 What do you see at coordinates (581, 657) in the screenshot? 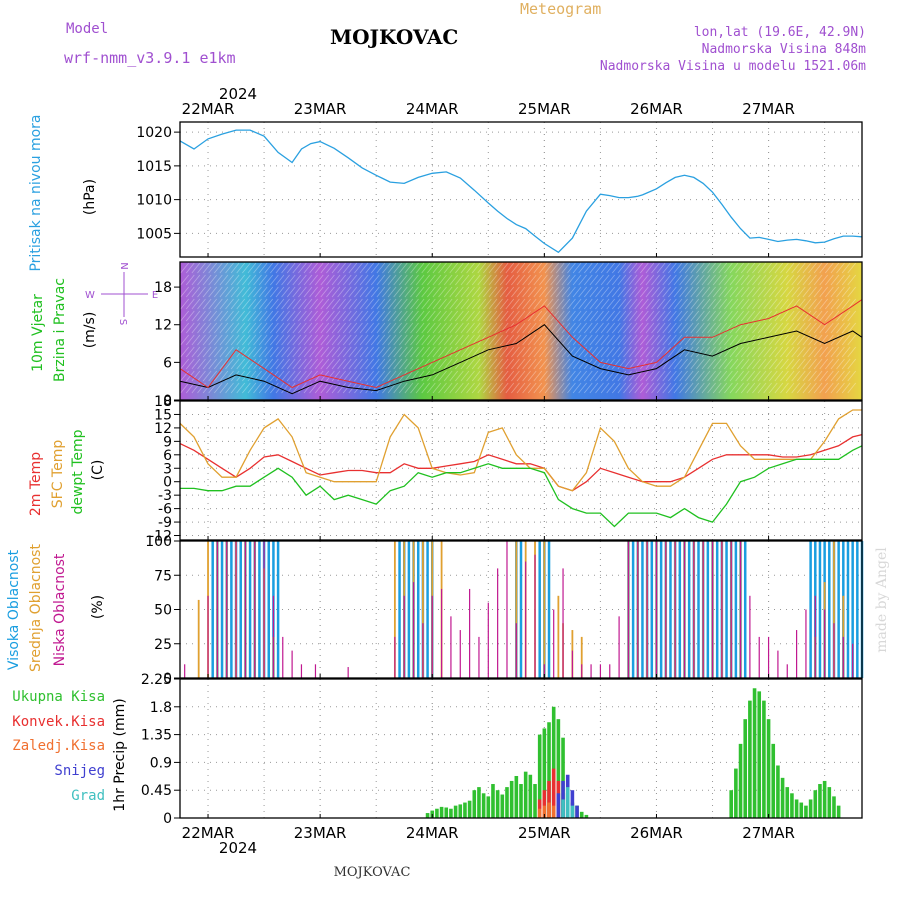
I see `cloud-bar-mid` at bounding box center [581, 657].